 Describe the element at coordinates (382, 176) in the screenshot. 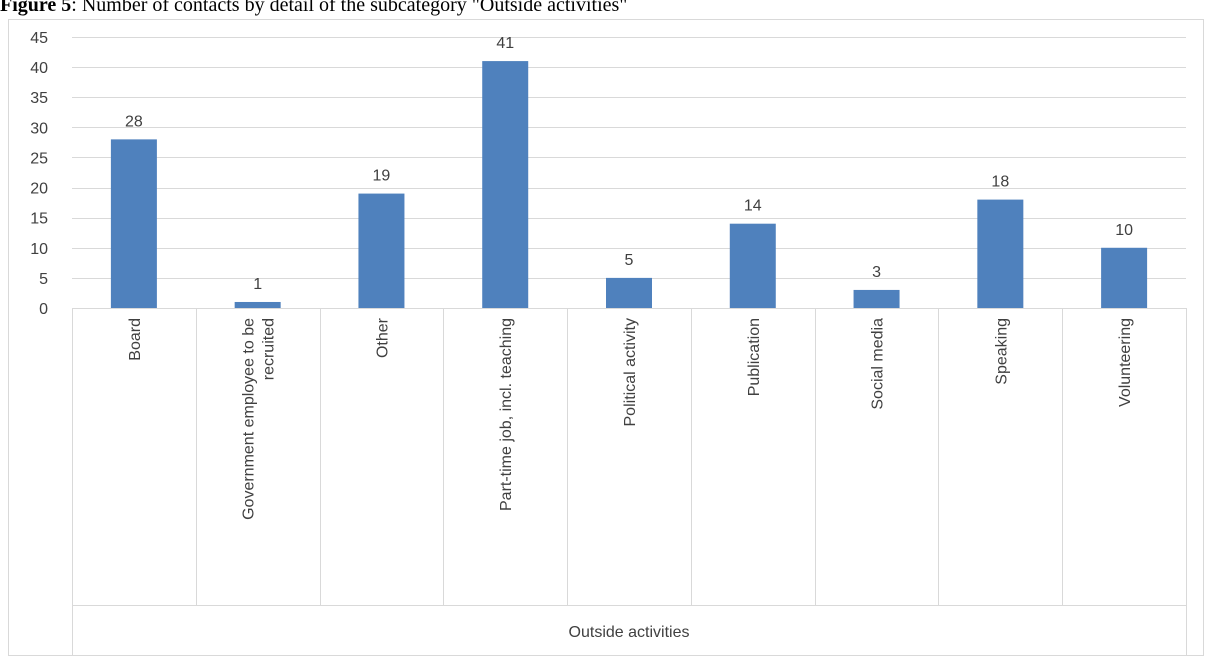

I see `data-label: 19` at that location.